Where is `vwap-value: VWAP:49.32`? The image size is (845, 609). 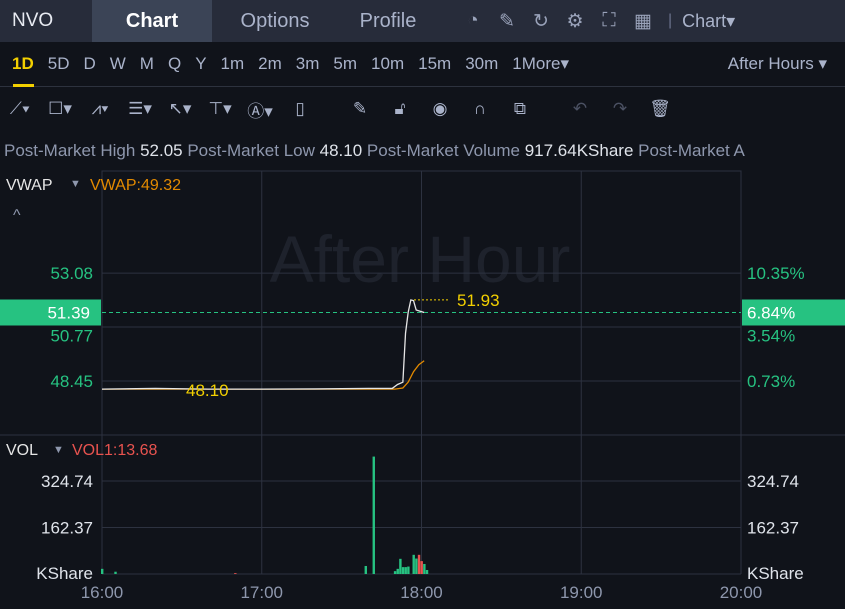
vwap-value: VWAP:49.32 is located at coordinates (136, 185).